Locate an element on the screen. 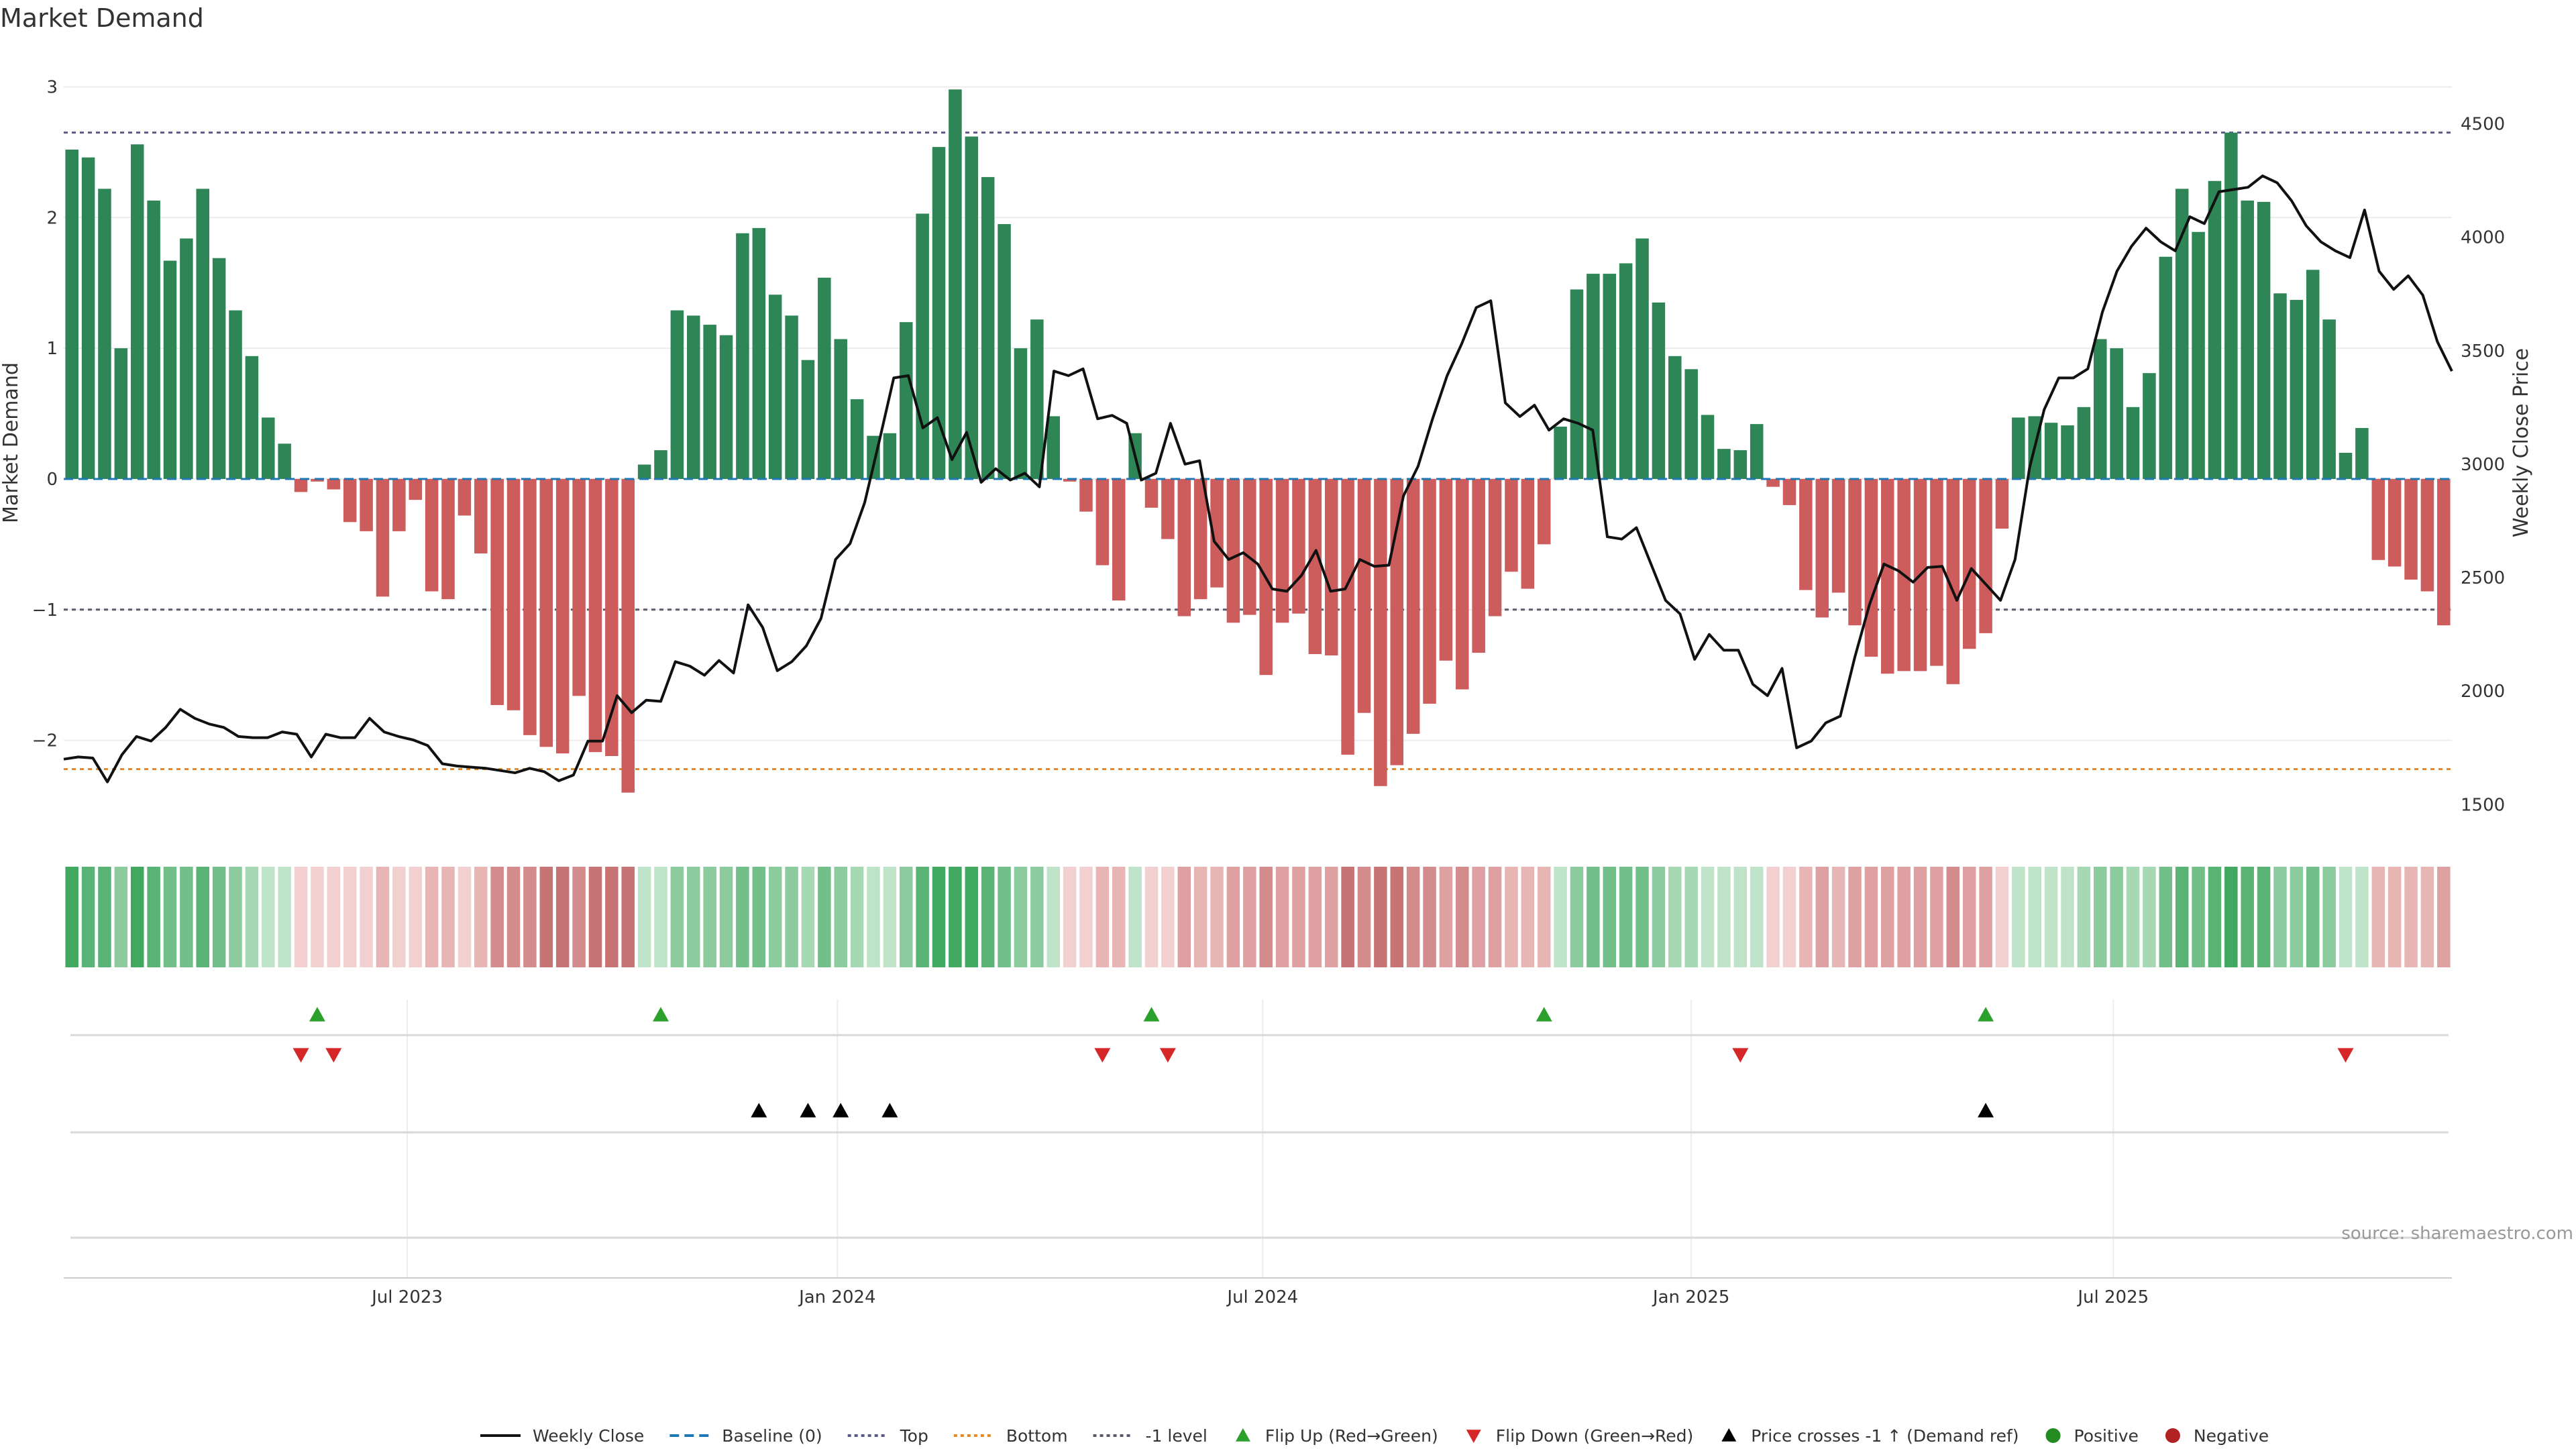 The width and height of the screenshot is (2576, 1449). y-tick-label-0: 3 is located at coordinates (52, 87).